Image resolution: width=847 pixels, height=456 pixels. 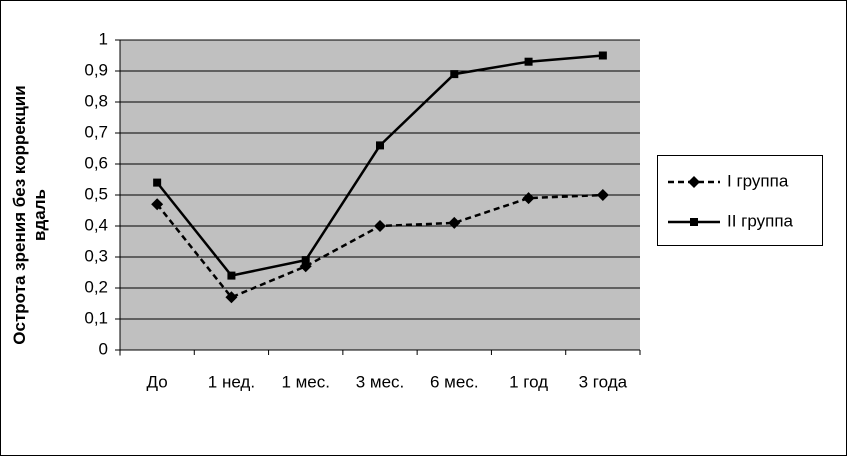 I want to click on legend-label: I группа, so click(x=758, y=180).